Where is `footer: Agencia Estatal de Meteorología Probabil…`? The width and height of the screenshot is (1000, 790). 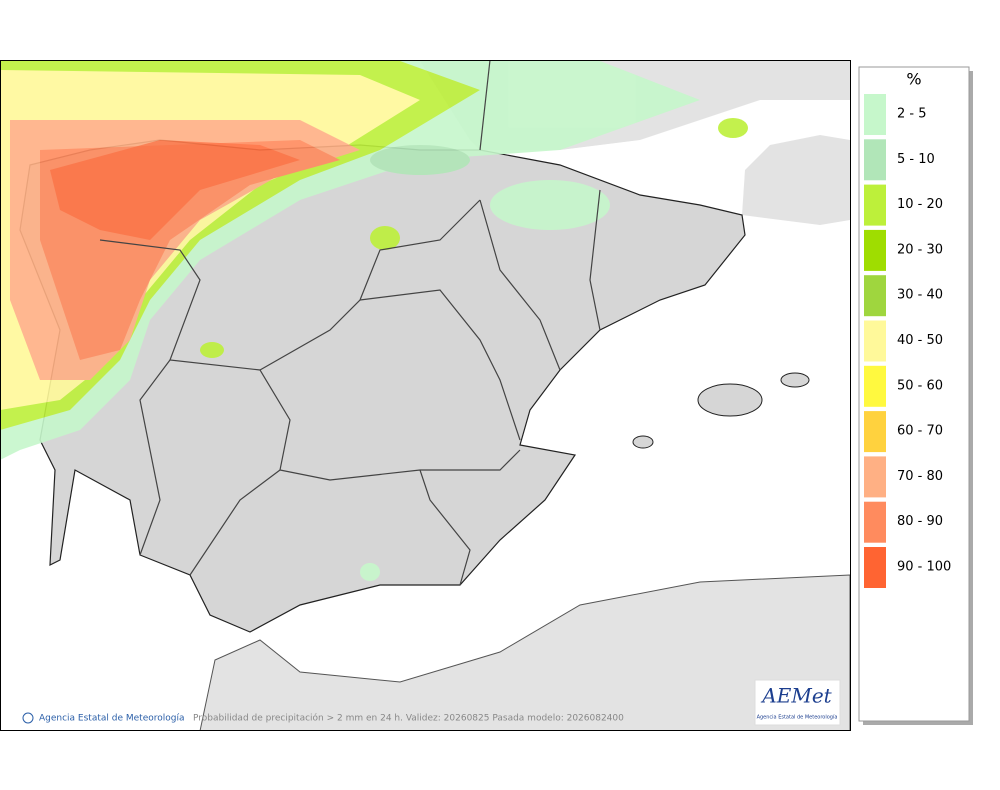 footer: Agencia Estatal de Meteorología Probabil… is located at coordinates (323, 718).